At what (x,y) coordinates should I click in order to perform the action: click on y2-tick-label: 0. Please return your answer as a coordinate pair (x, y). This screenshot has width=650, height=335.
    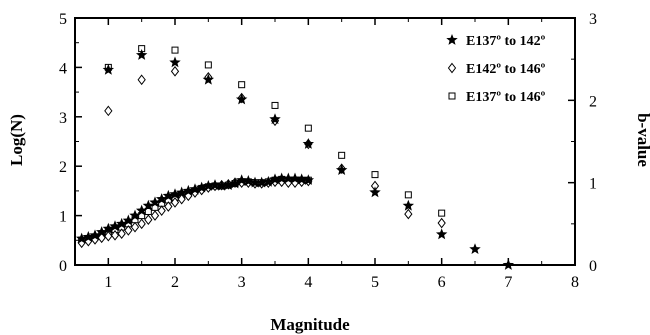
    Looking at the image, I should click on (593, 266).